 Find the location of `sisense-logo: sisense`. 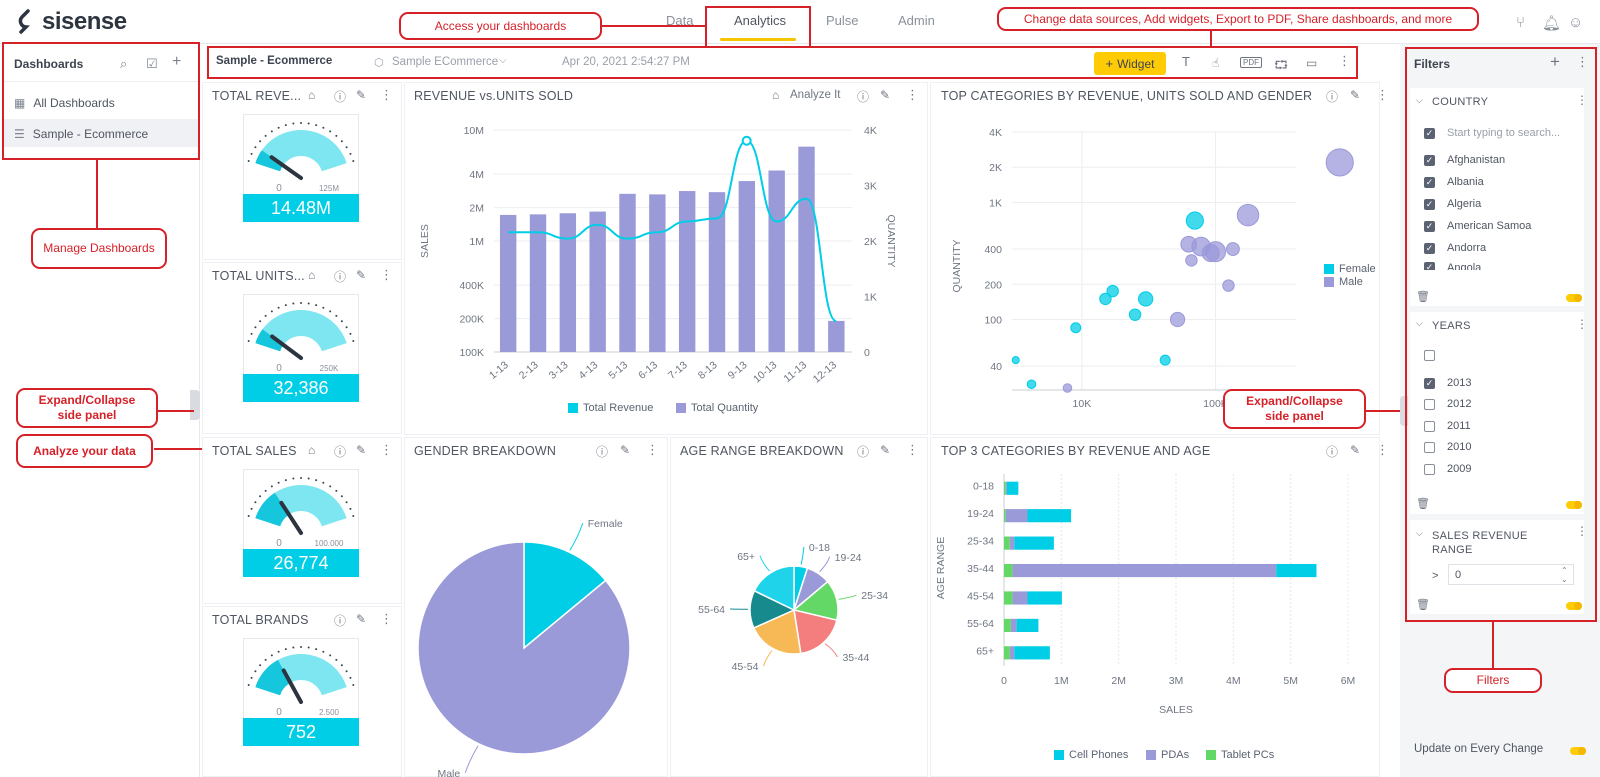

sisense-logo: sisense is located at coordinates (71, 22).